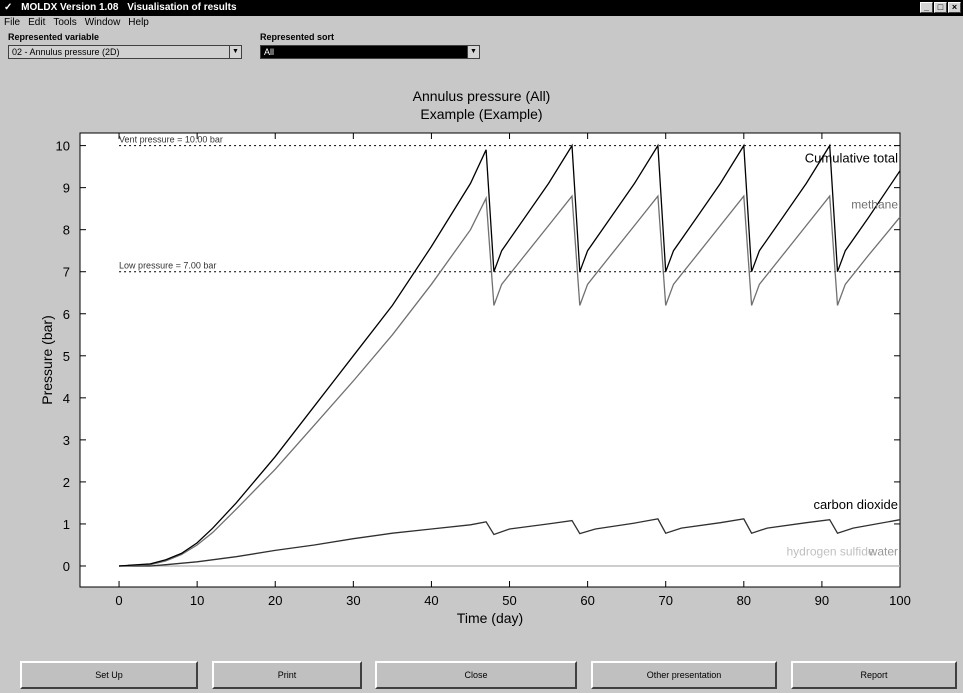  Describe the element at coordinates (510, 542) in the screenshot. I see `series-line-carbon-dioxide` at that location.